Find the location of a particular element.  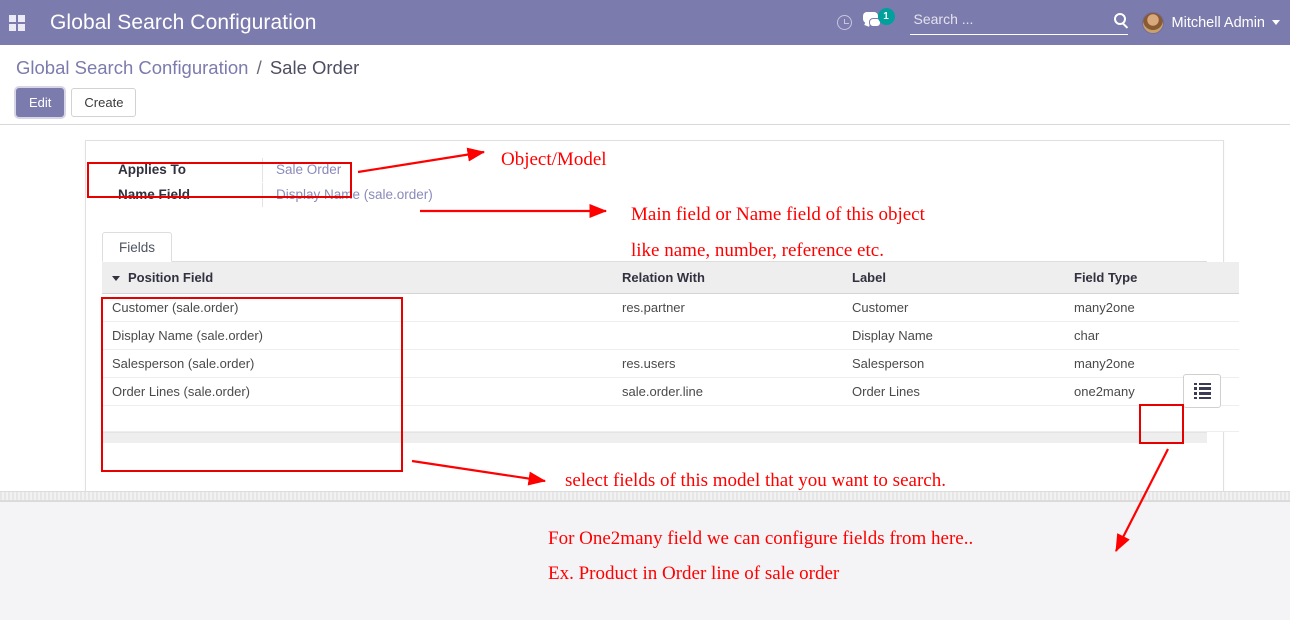

notebook-tabs: Fields is located at coordinates (654, 246).